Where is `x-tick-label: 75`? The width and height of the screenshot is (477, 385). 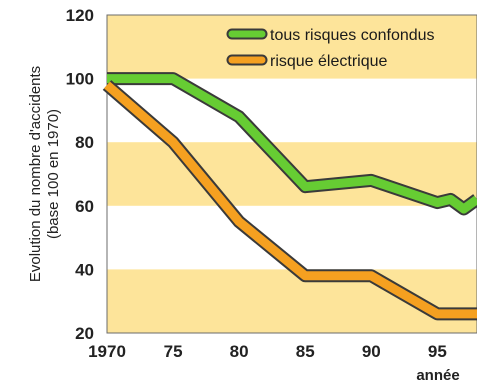
x-tick-label: 75 is located at coordinates (173, 351).